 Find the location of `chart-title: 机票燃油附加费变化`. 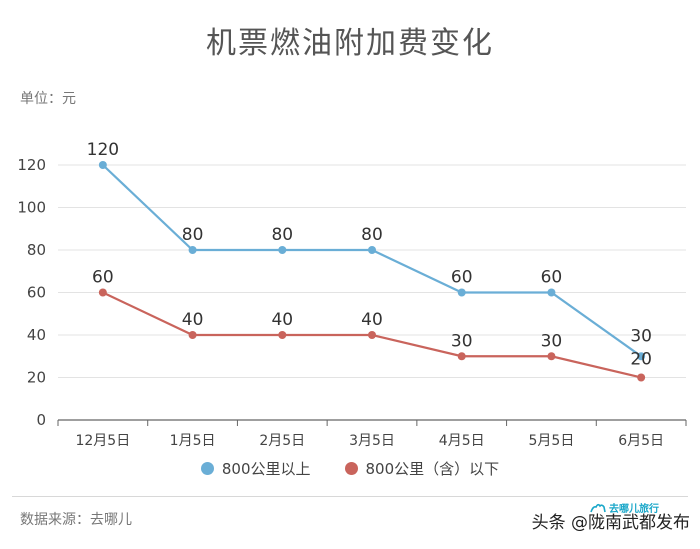

chart-title: 机票燃油附加费变化 is located at coordinates (350, 43).